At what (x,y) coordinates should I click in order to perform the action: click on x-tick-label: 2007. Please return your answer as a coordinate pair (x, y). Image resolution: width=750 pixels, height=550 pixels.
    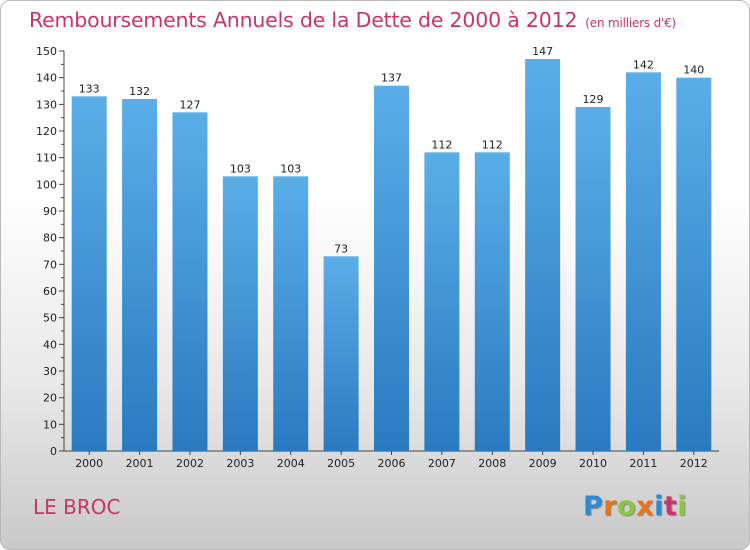
    Looking at the image, I should click on (442, 463).